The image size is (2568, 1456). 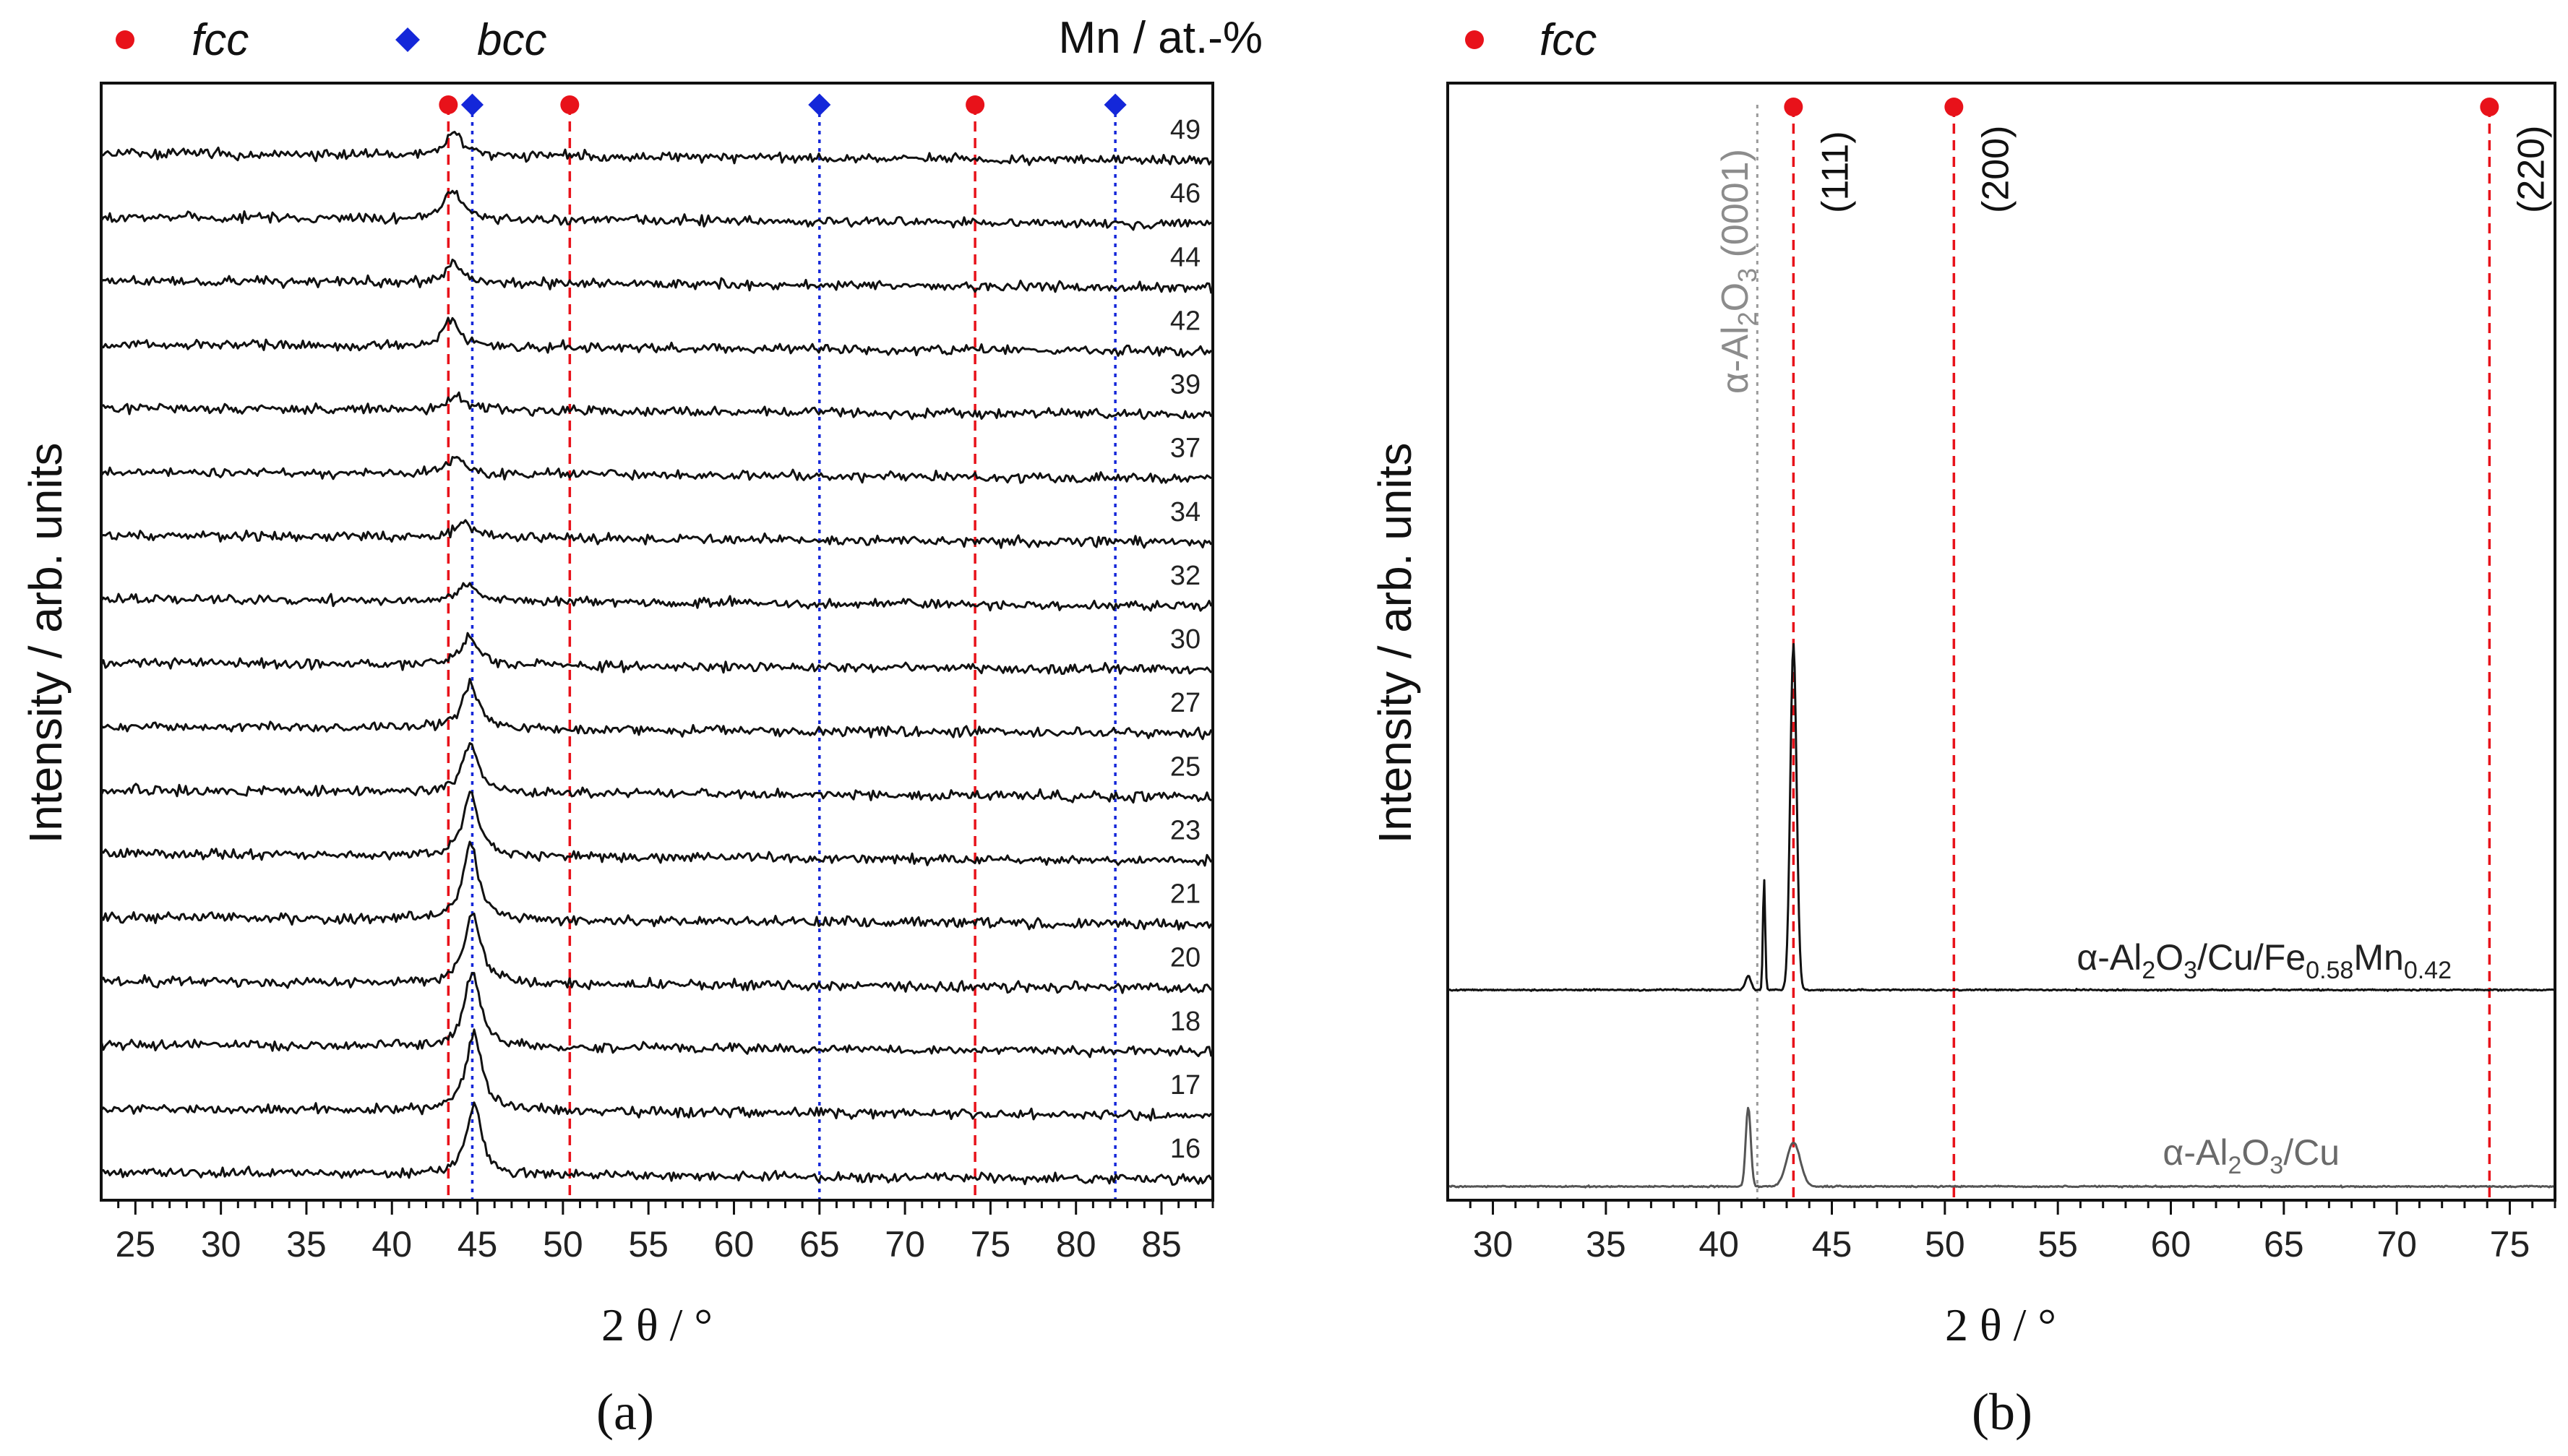 What do you see at coordinates (648, 1244) in the screenshot?
I see `x-tick-label-a-55: 55` at bounding box center [648, 1244].